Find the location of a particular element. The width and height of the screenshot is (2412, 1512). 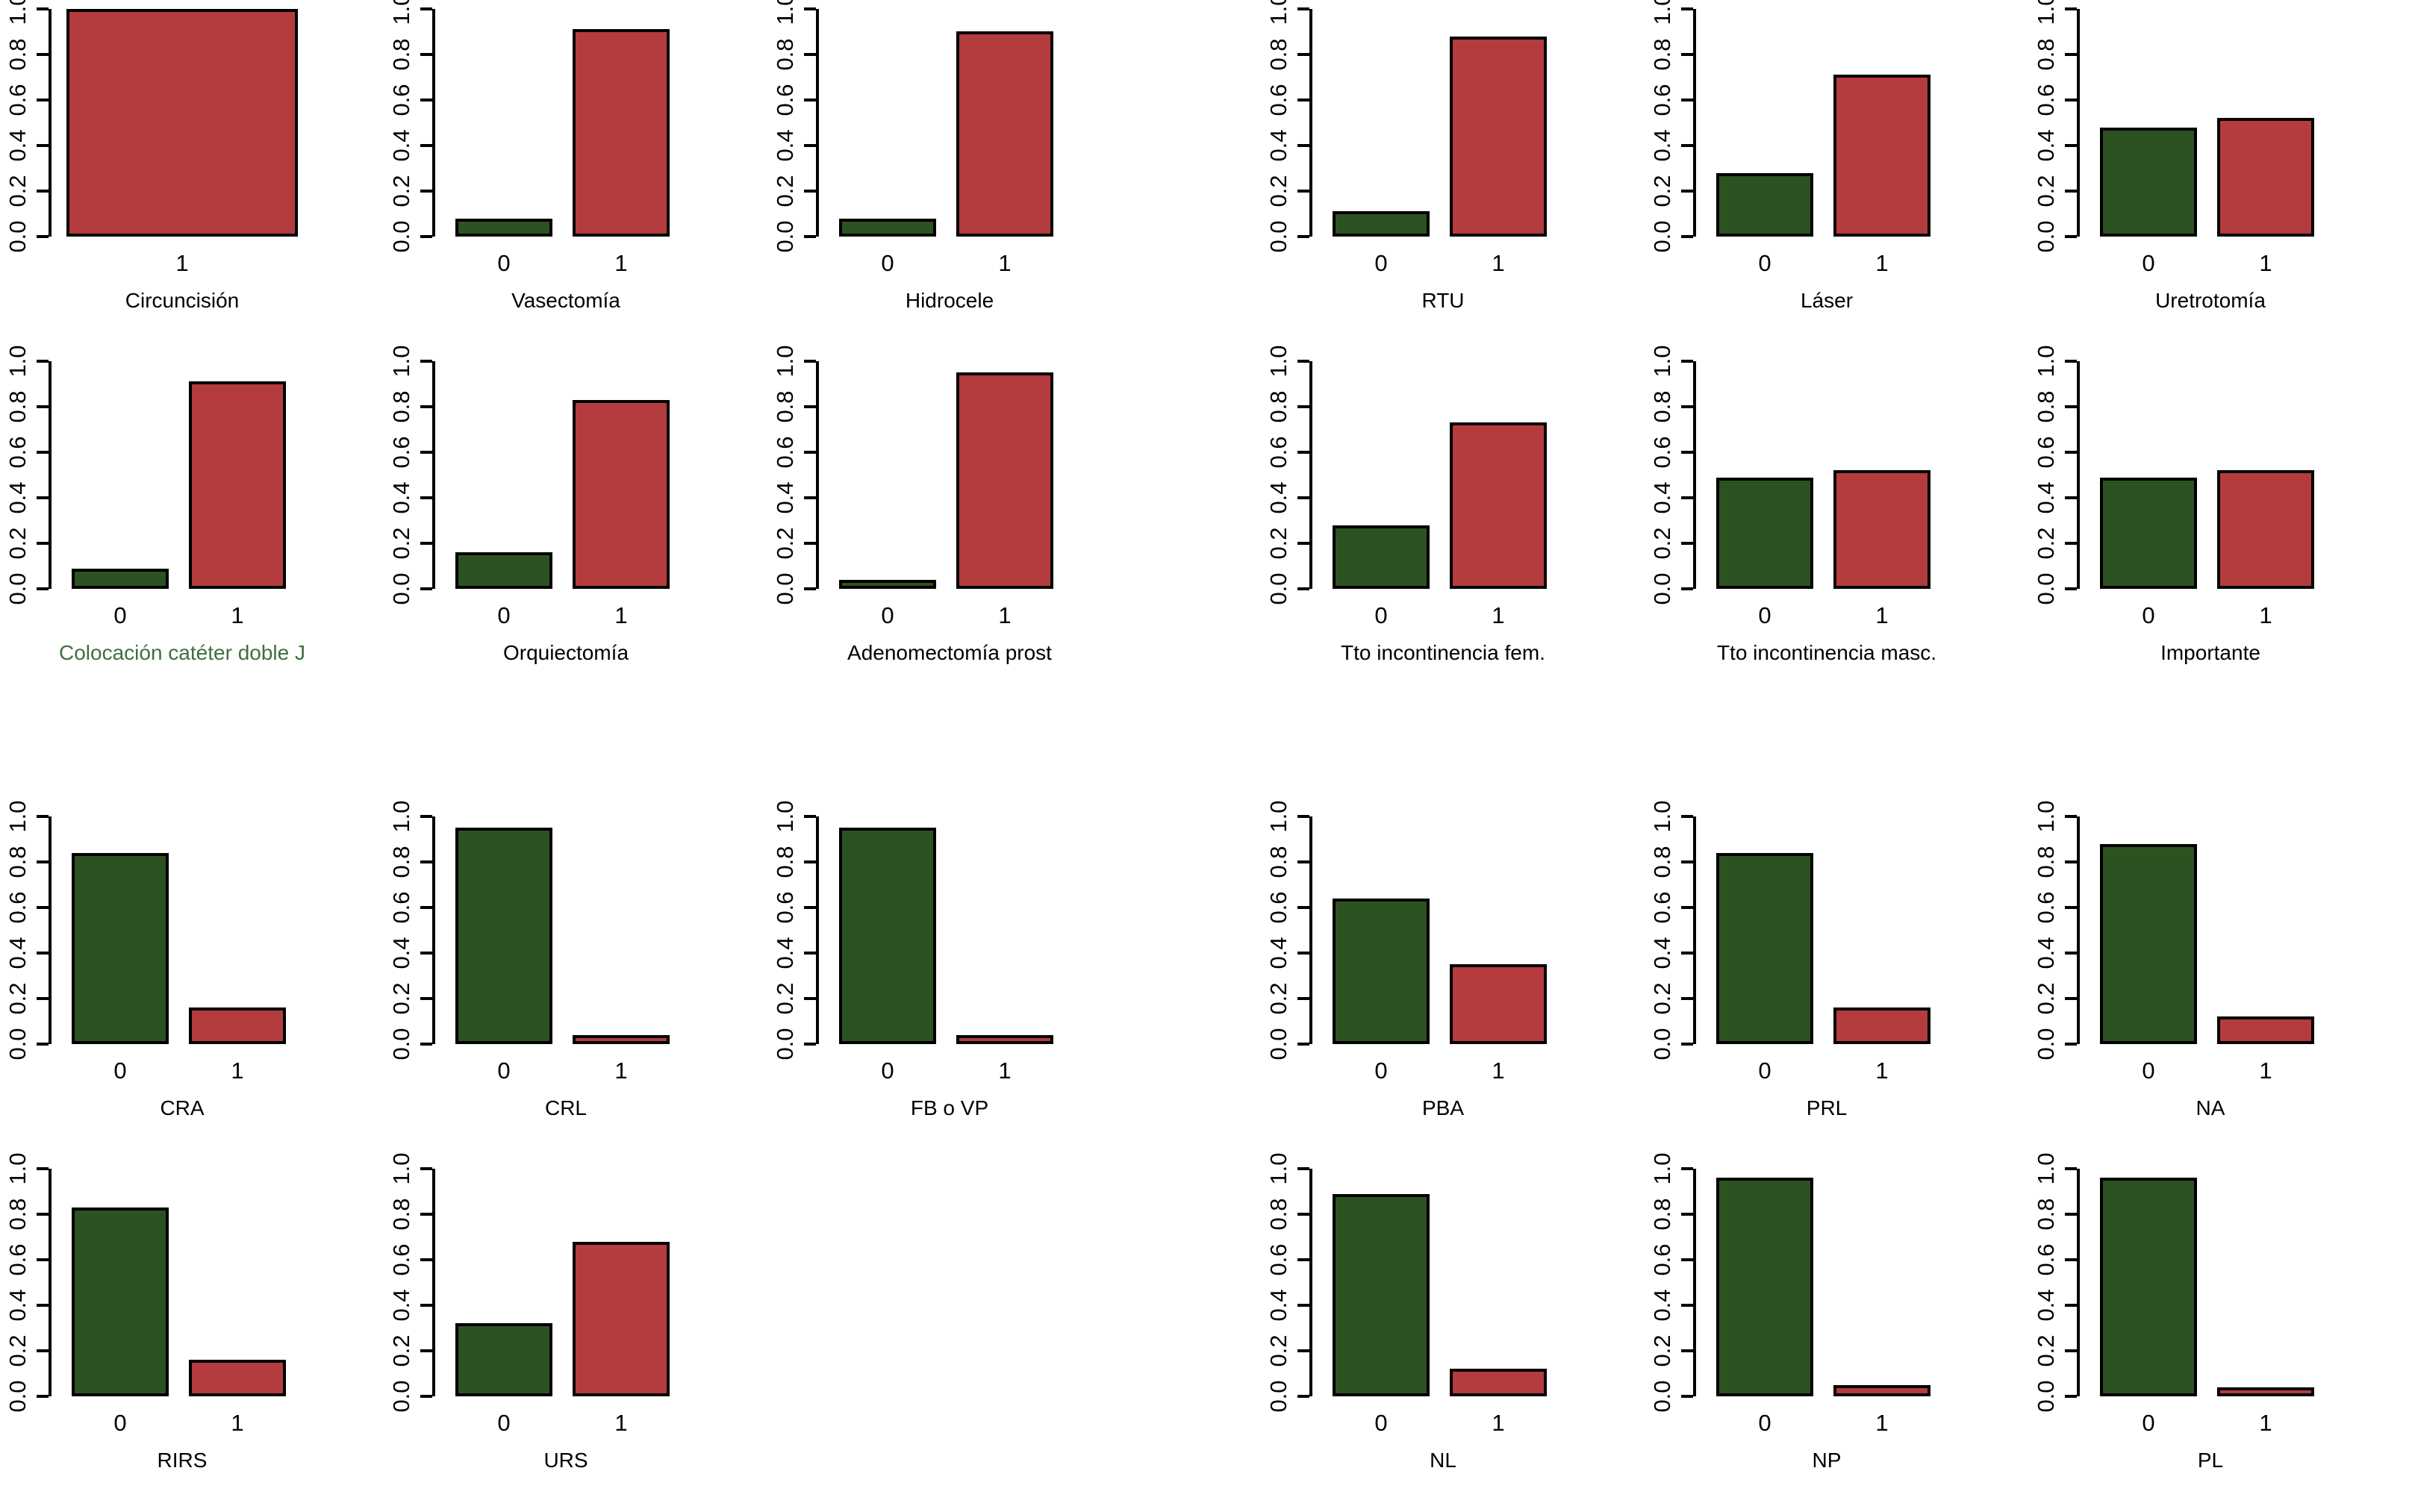

chart-title: NL is located at coordinates (1443, 1460).